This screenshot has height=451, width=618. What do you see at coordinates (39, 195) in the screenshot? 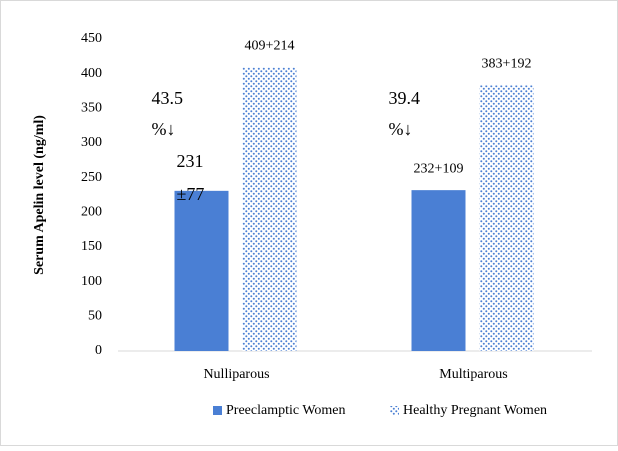
I see `y-axis-title: Serum Apelin level (ng/ml)` at bounding box center [39, 195].